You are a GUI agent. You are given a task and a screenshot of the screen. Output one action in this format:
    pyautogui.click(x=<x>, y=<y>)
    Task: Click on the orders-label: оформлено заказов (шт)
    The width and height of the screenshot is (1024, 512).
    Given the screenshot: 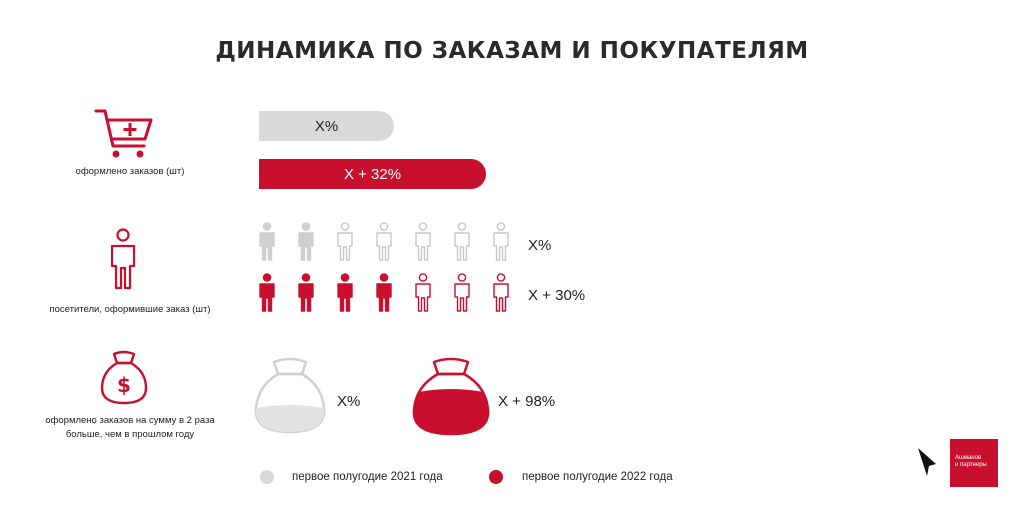 What is the action you would take?
    pyautogui.click(x=130, y=171)
    